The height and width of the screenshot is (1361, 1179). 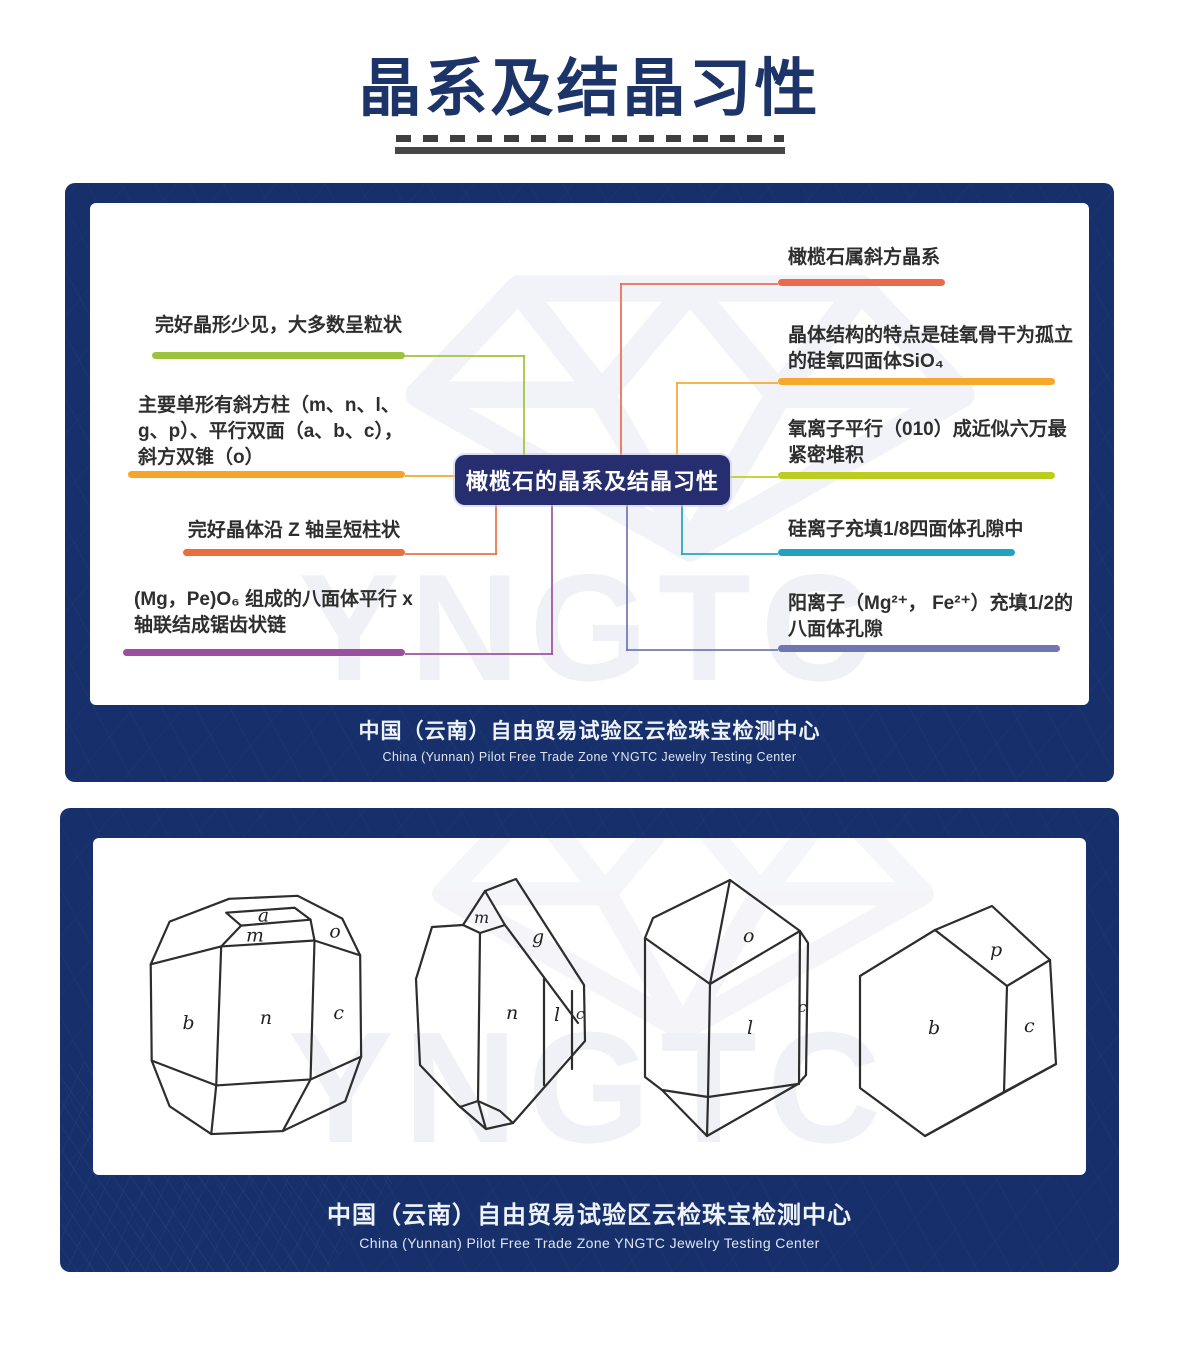 I want to click on crystal-drawing-1: a m o b n c, so click(x=255, y=1014).